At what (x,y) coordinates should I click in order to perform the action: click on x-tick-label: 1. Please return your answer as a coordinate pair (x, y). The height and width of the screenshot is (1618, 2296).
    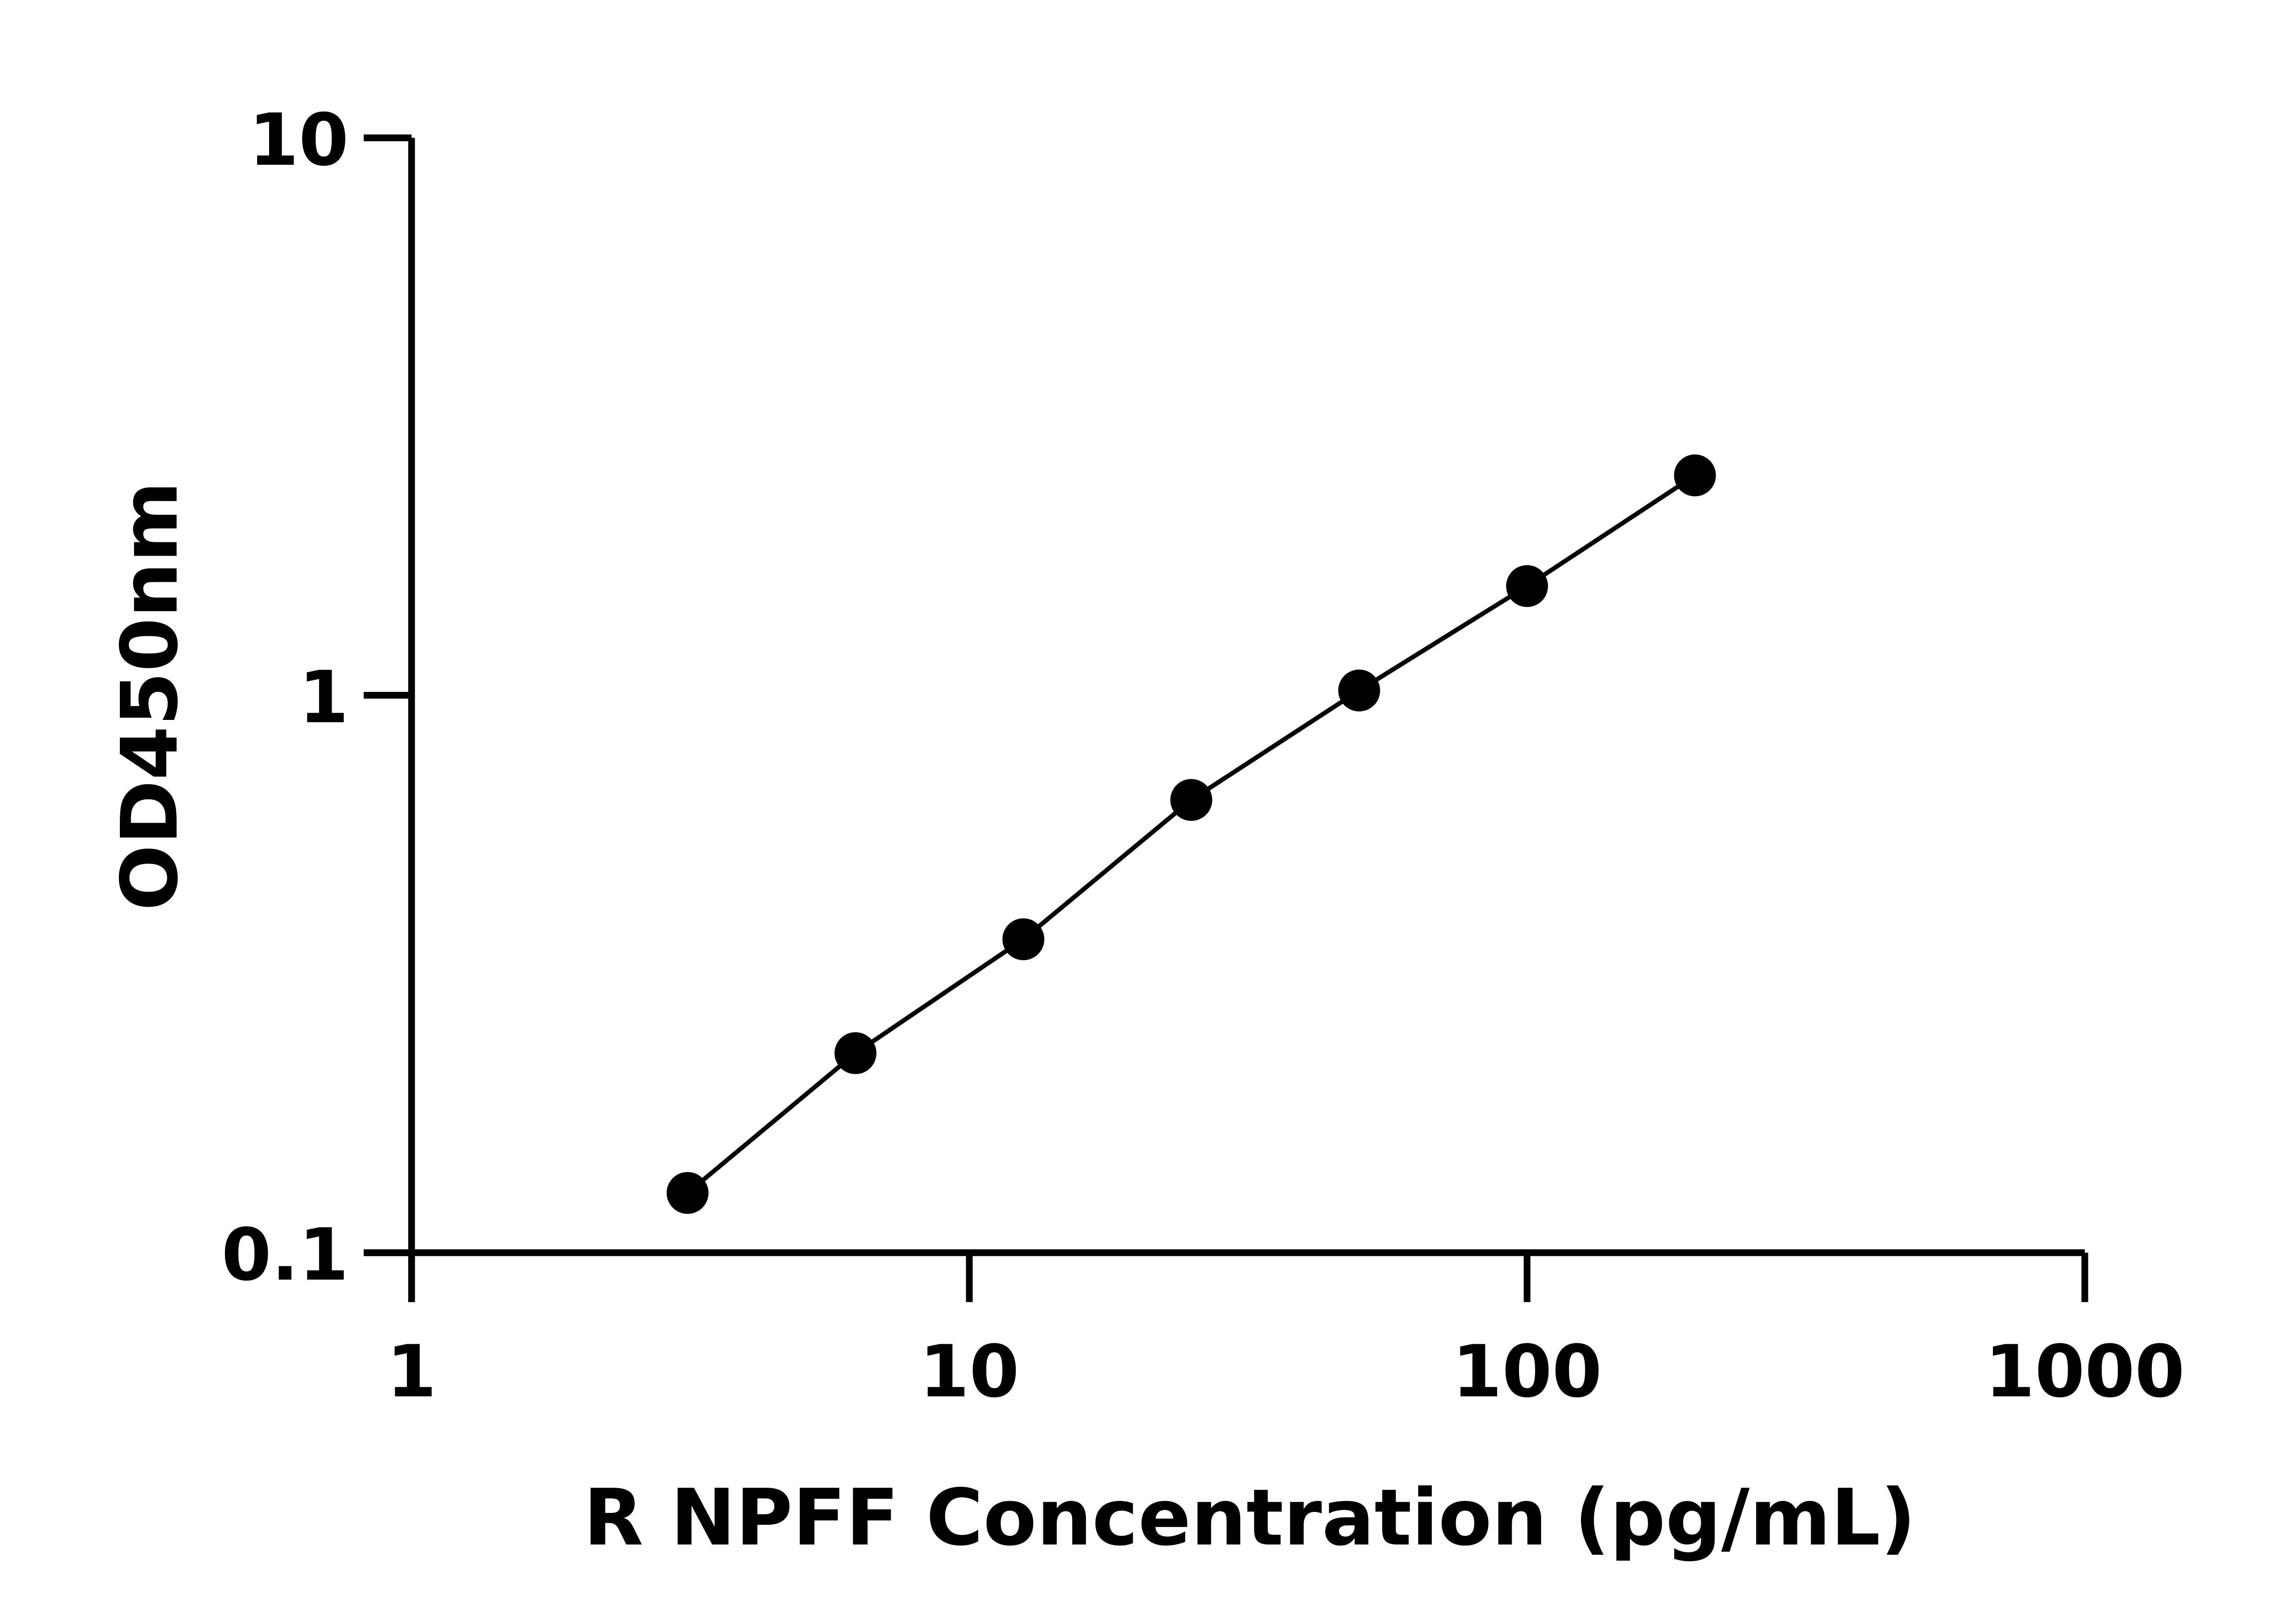
    Looking at the image, I should click on (412, 1371).